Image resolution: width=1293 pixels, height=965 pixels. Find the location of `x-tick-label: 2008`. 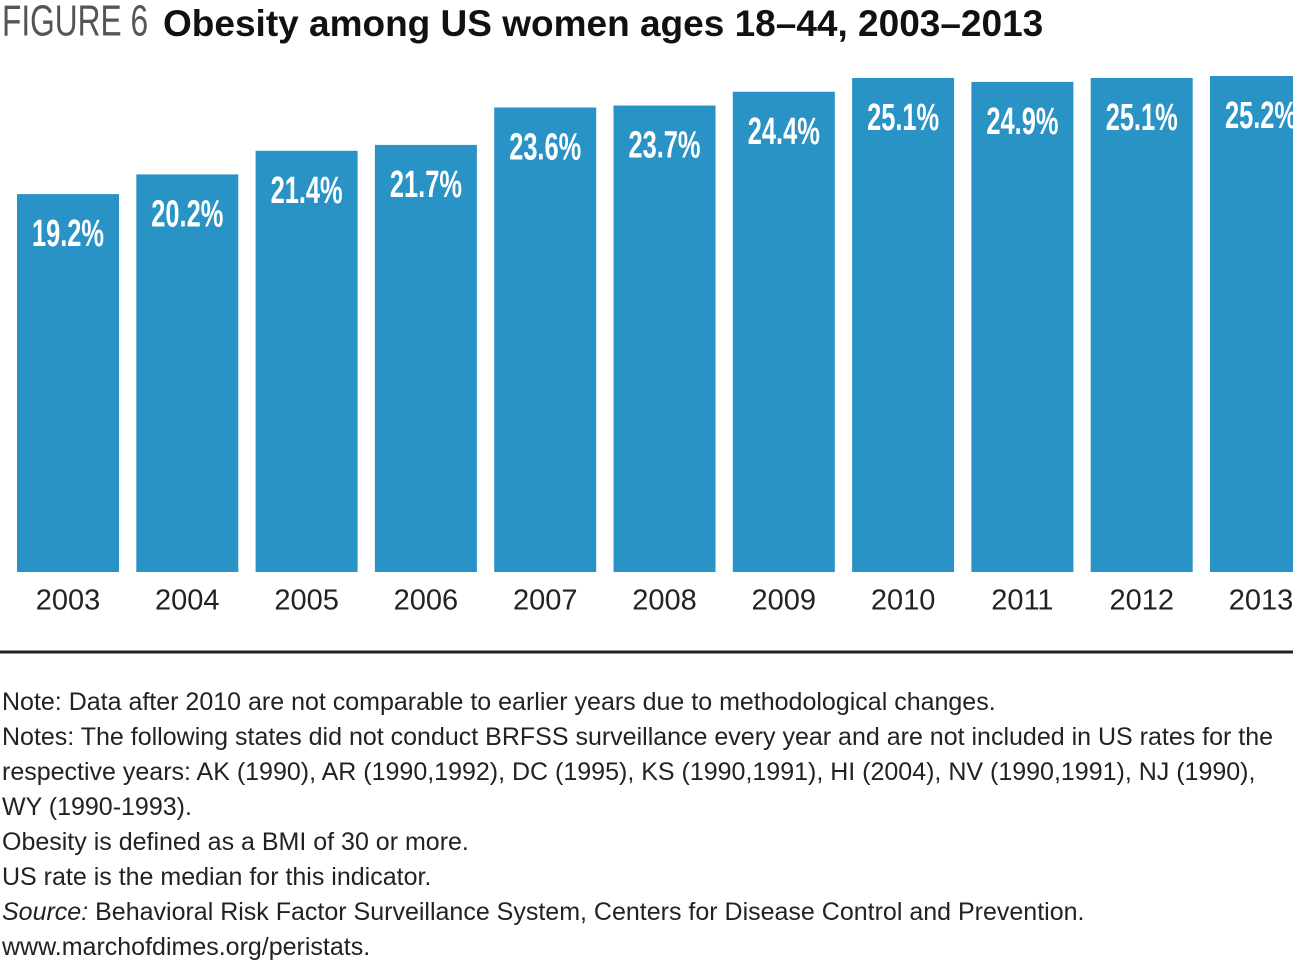

x-tick-label: 2008 is located at coordinates (664, 601).